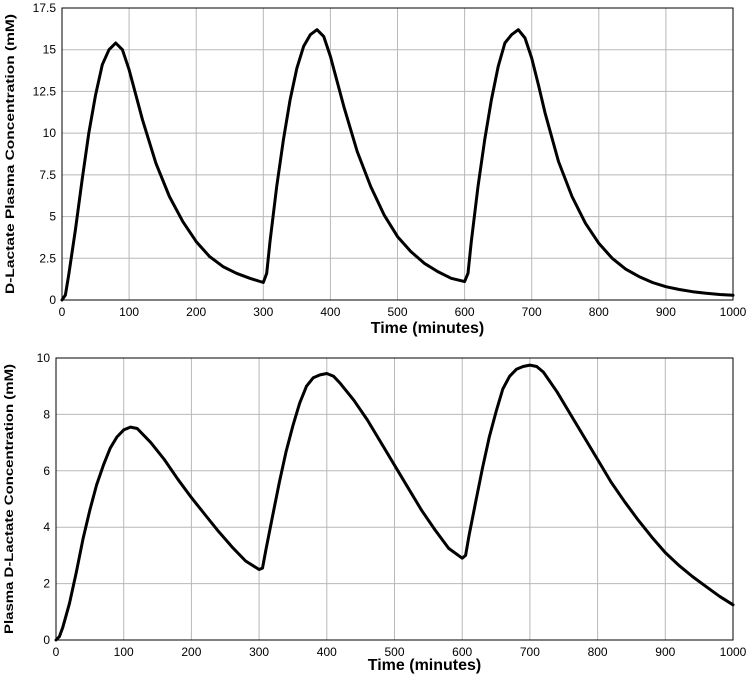 This screenshot has height=678, width=750. I want to click on y-axis-title: D-Lactate Plasma Concentration (mM), so click(10, 154).